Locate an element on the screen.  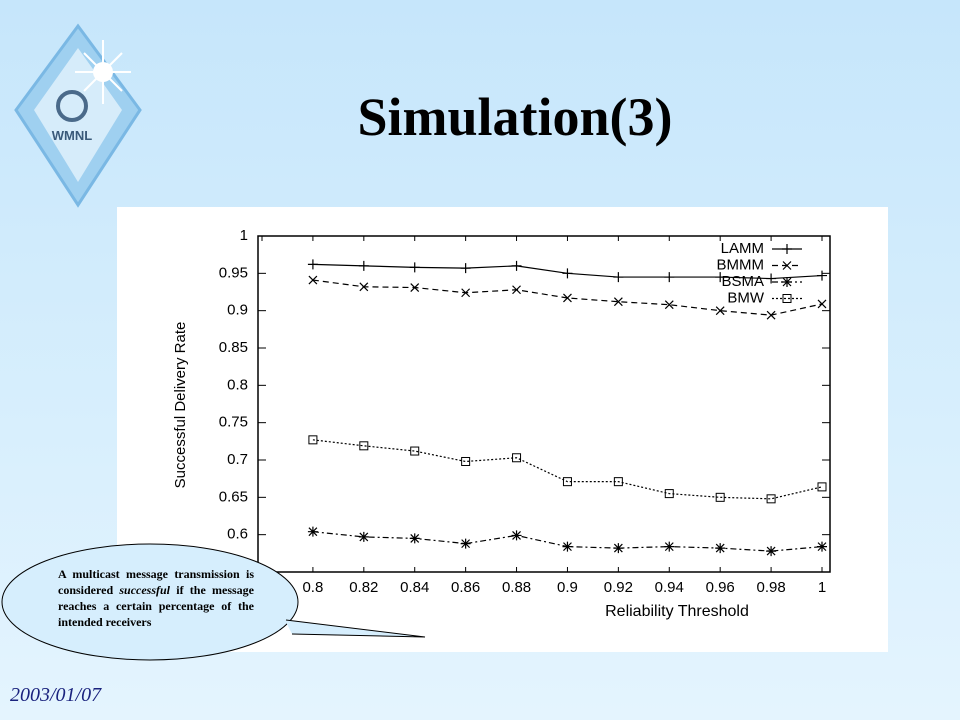
legend-label: BMMM is located at coordinates (741, 264).